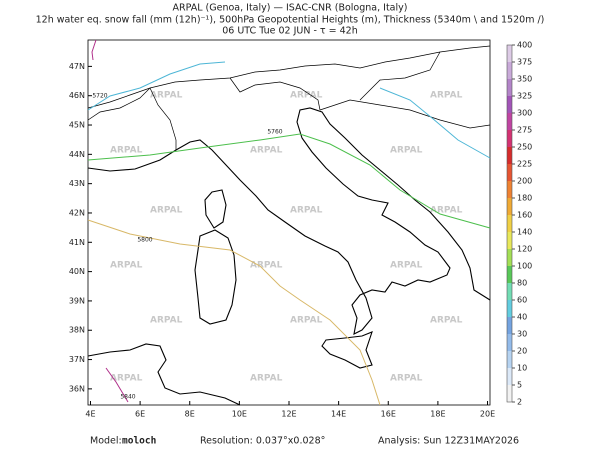  Describe the element at coordinates (139, 441) in the screenshot. I see `footer-model: moloch` at that location.